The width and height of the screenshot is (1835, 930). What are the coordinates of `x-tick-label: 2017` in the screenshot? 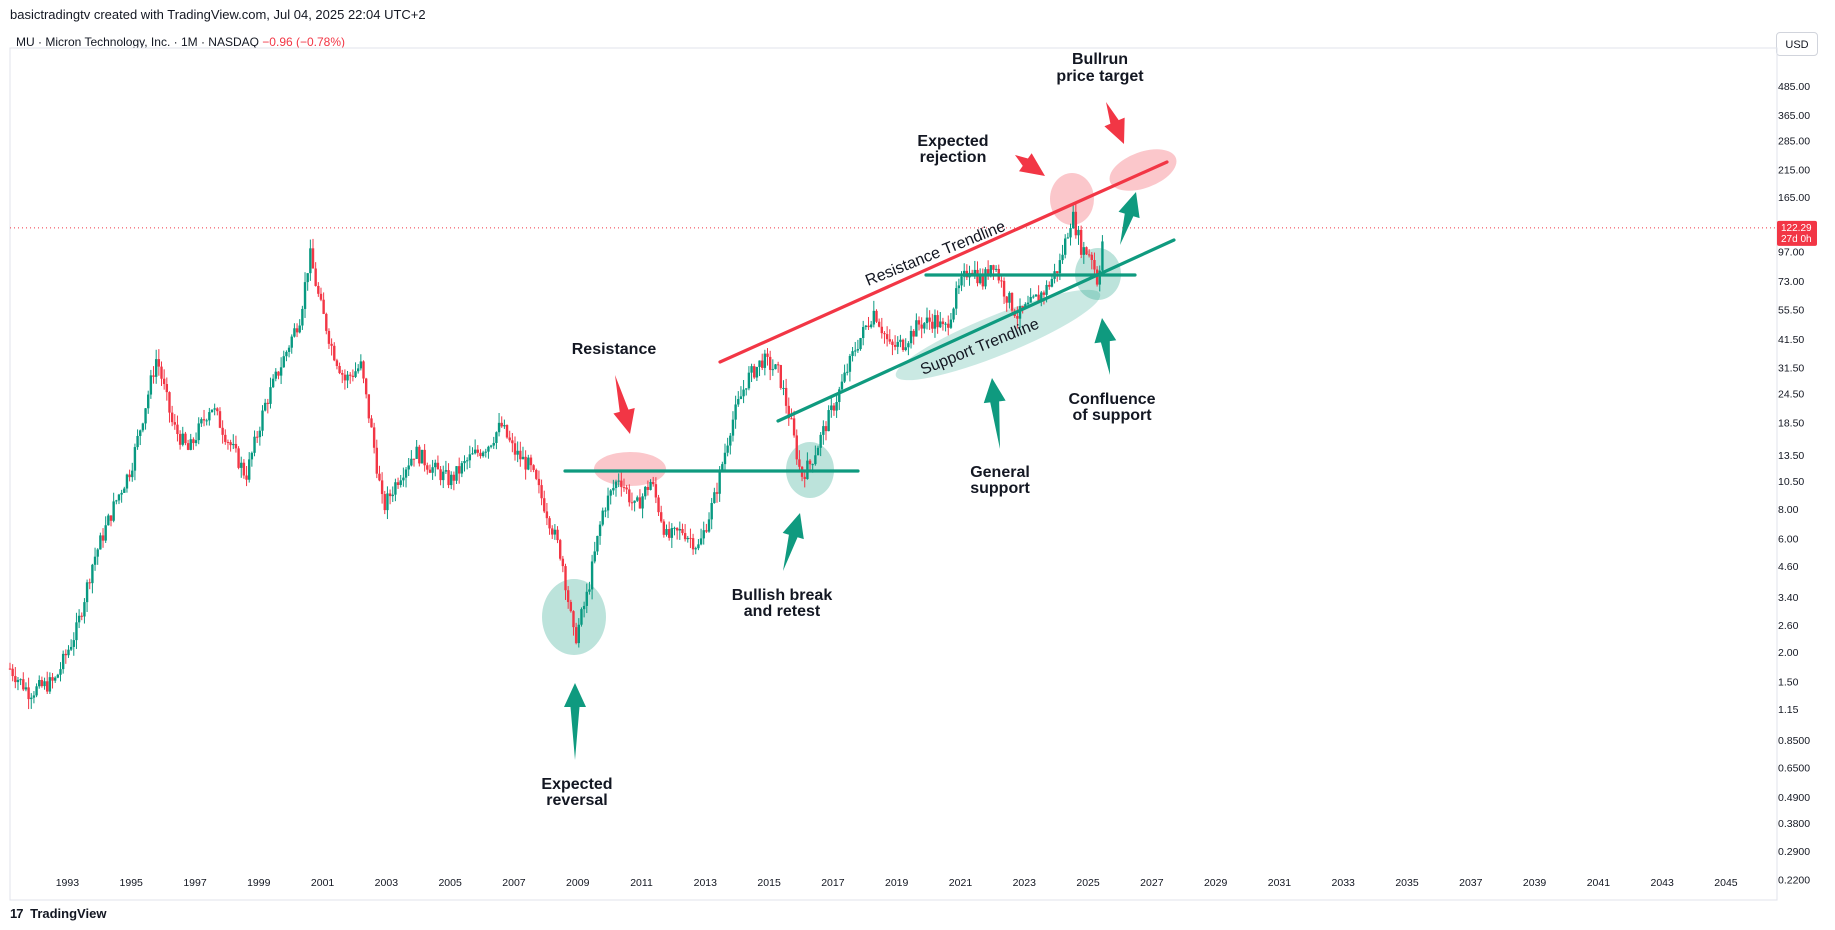 It's located at (833, 883).